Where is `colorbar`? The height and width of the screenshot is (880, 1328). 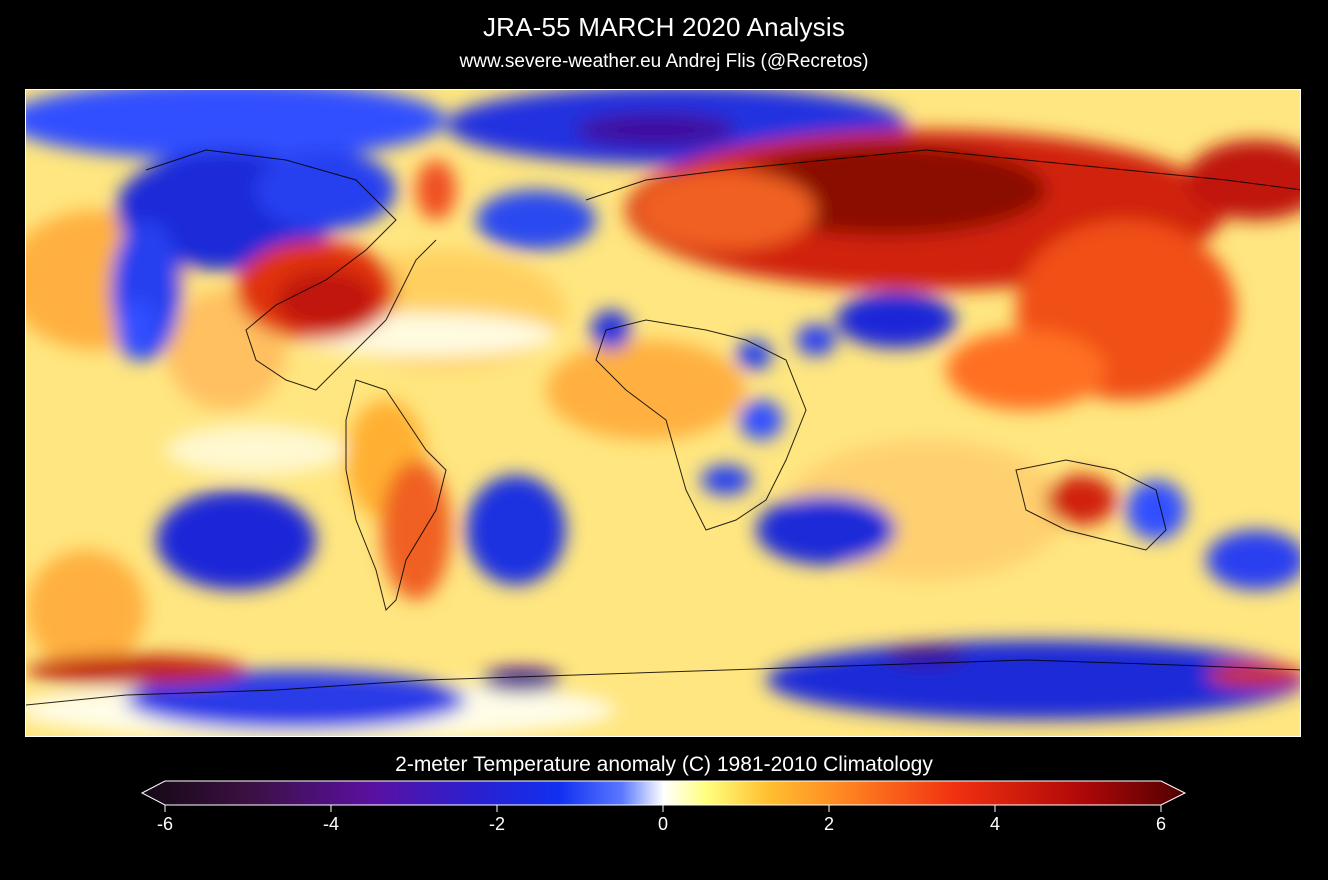 colorbar is located at coordinates (663, 796).